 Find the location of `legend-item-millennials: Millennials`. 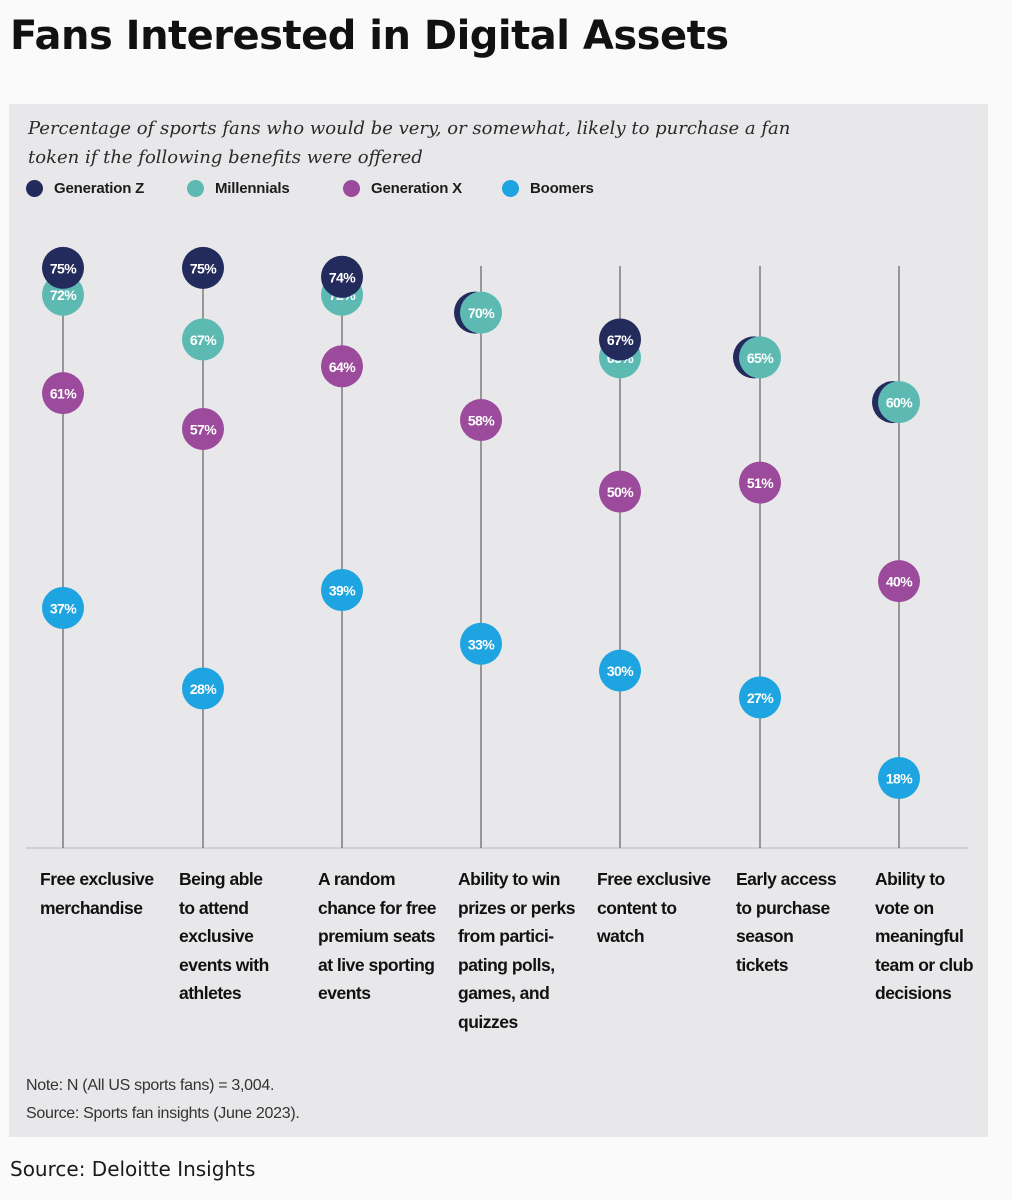

legend-item-millennials: Millennials is located at coordinates (238, 188).